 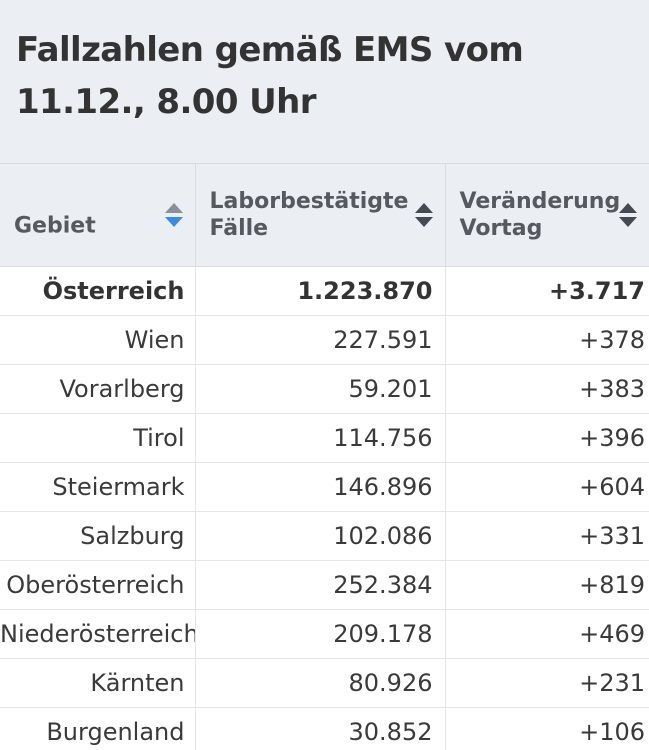 I want to click on change-cell: +378, so click(x=547, y=340).